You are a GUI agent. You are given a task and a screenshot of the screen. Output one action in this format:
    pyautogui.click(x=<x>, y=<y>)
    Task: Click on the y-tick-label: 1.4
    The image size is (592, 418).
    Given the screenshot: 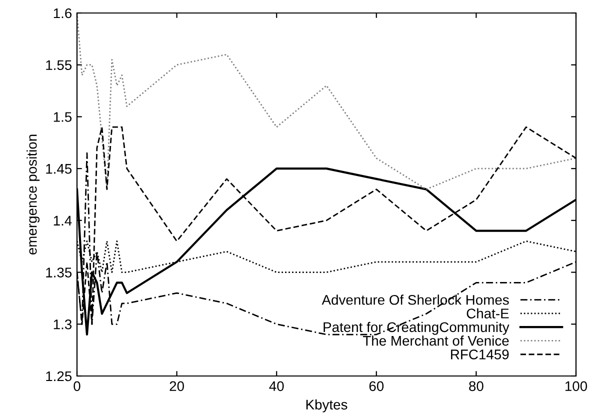 What is the action you would take?
    pyautogui.click(x=63, y=221)
    